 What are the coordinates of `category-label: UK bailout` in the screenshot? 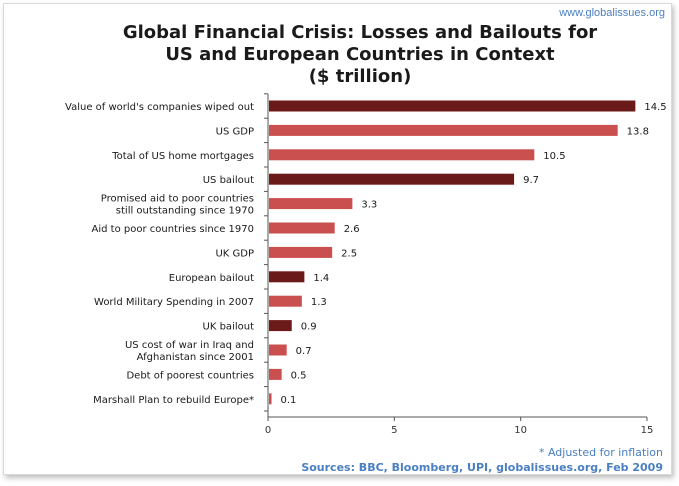 It's located at (229, 327).